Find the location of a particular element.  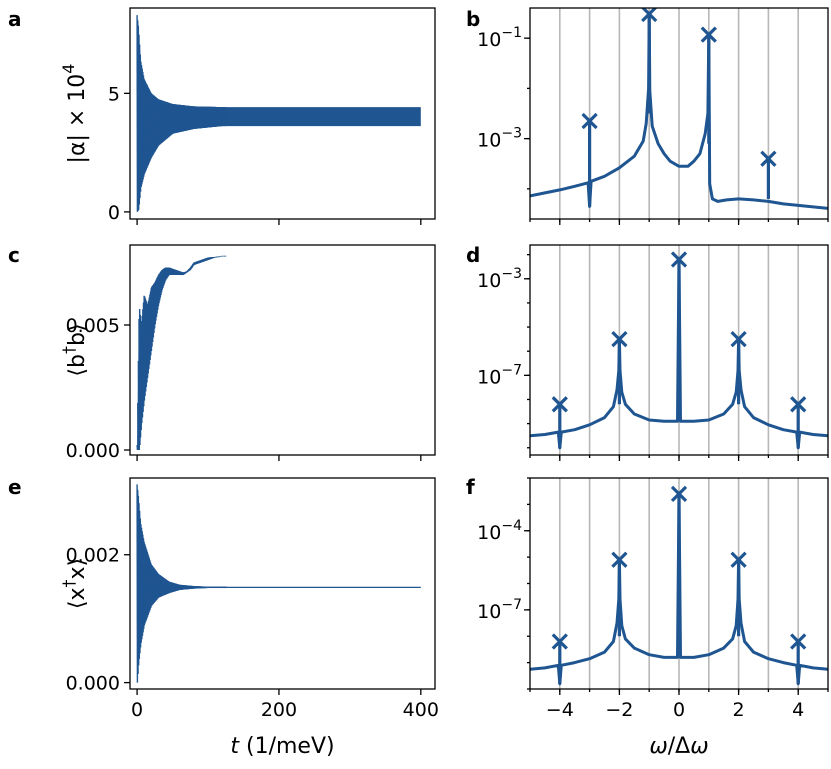

xtick-label: 2 is located at coordinates (739, 710).